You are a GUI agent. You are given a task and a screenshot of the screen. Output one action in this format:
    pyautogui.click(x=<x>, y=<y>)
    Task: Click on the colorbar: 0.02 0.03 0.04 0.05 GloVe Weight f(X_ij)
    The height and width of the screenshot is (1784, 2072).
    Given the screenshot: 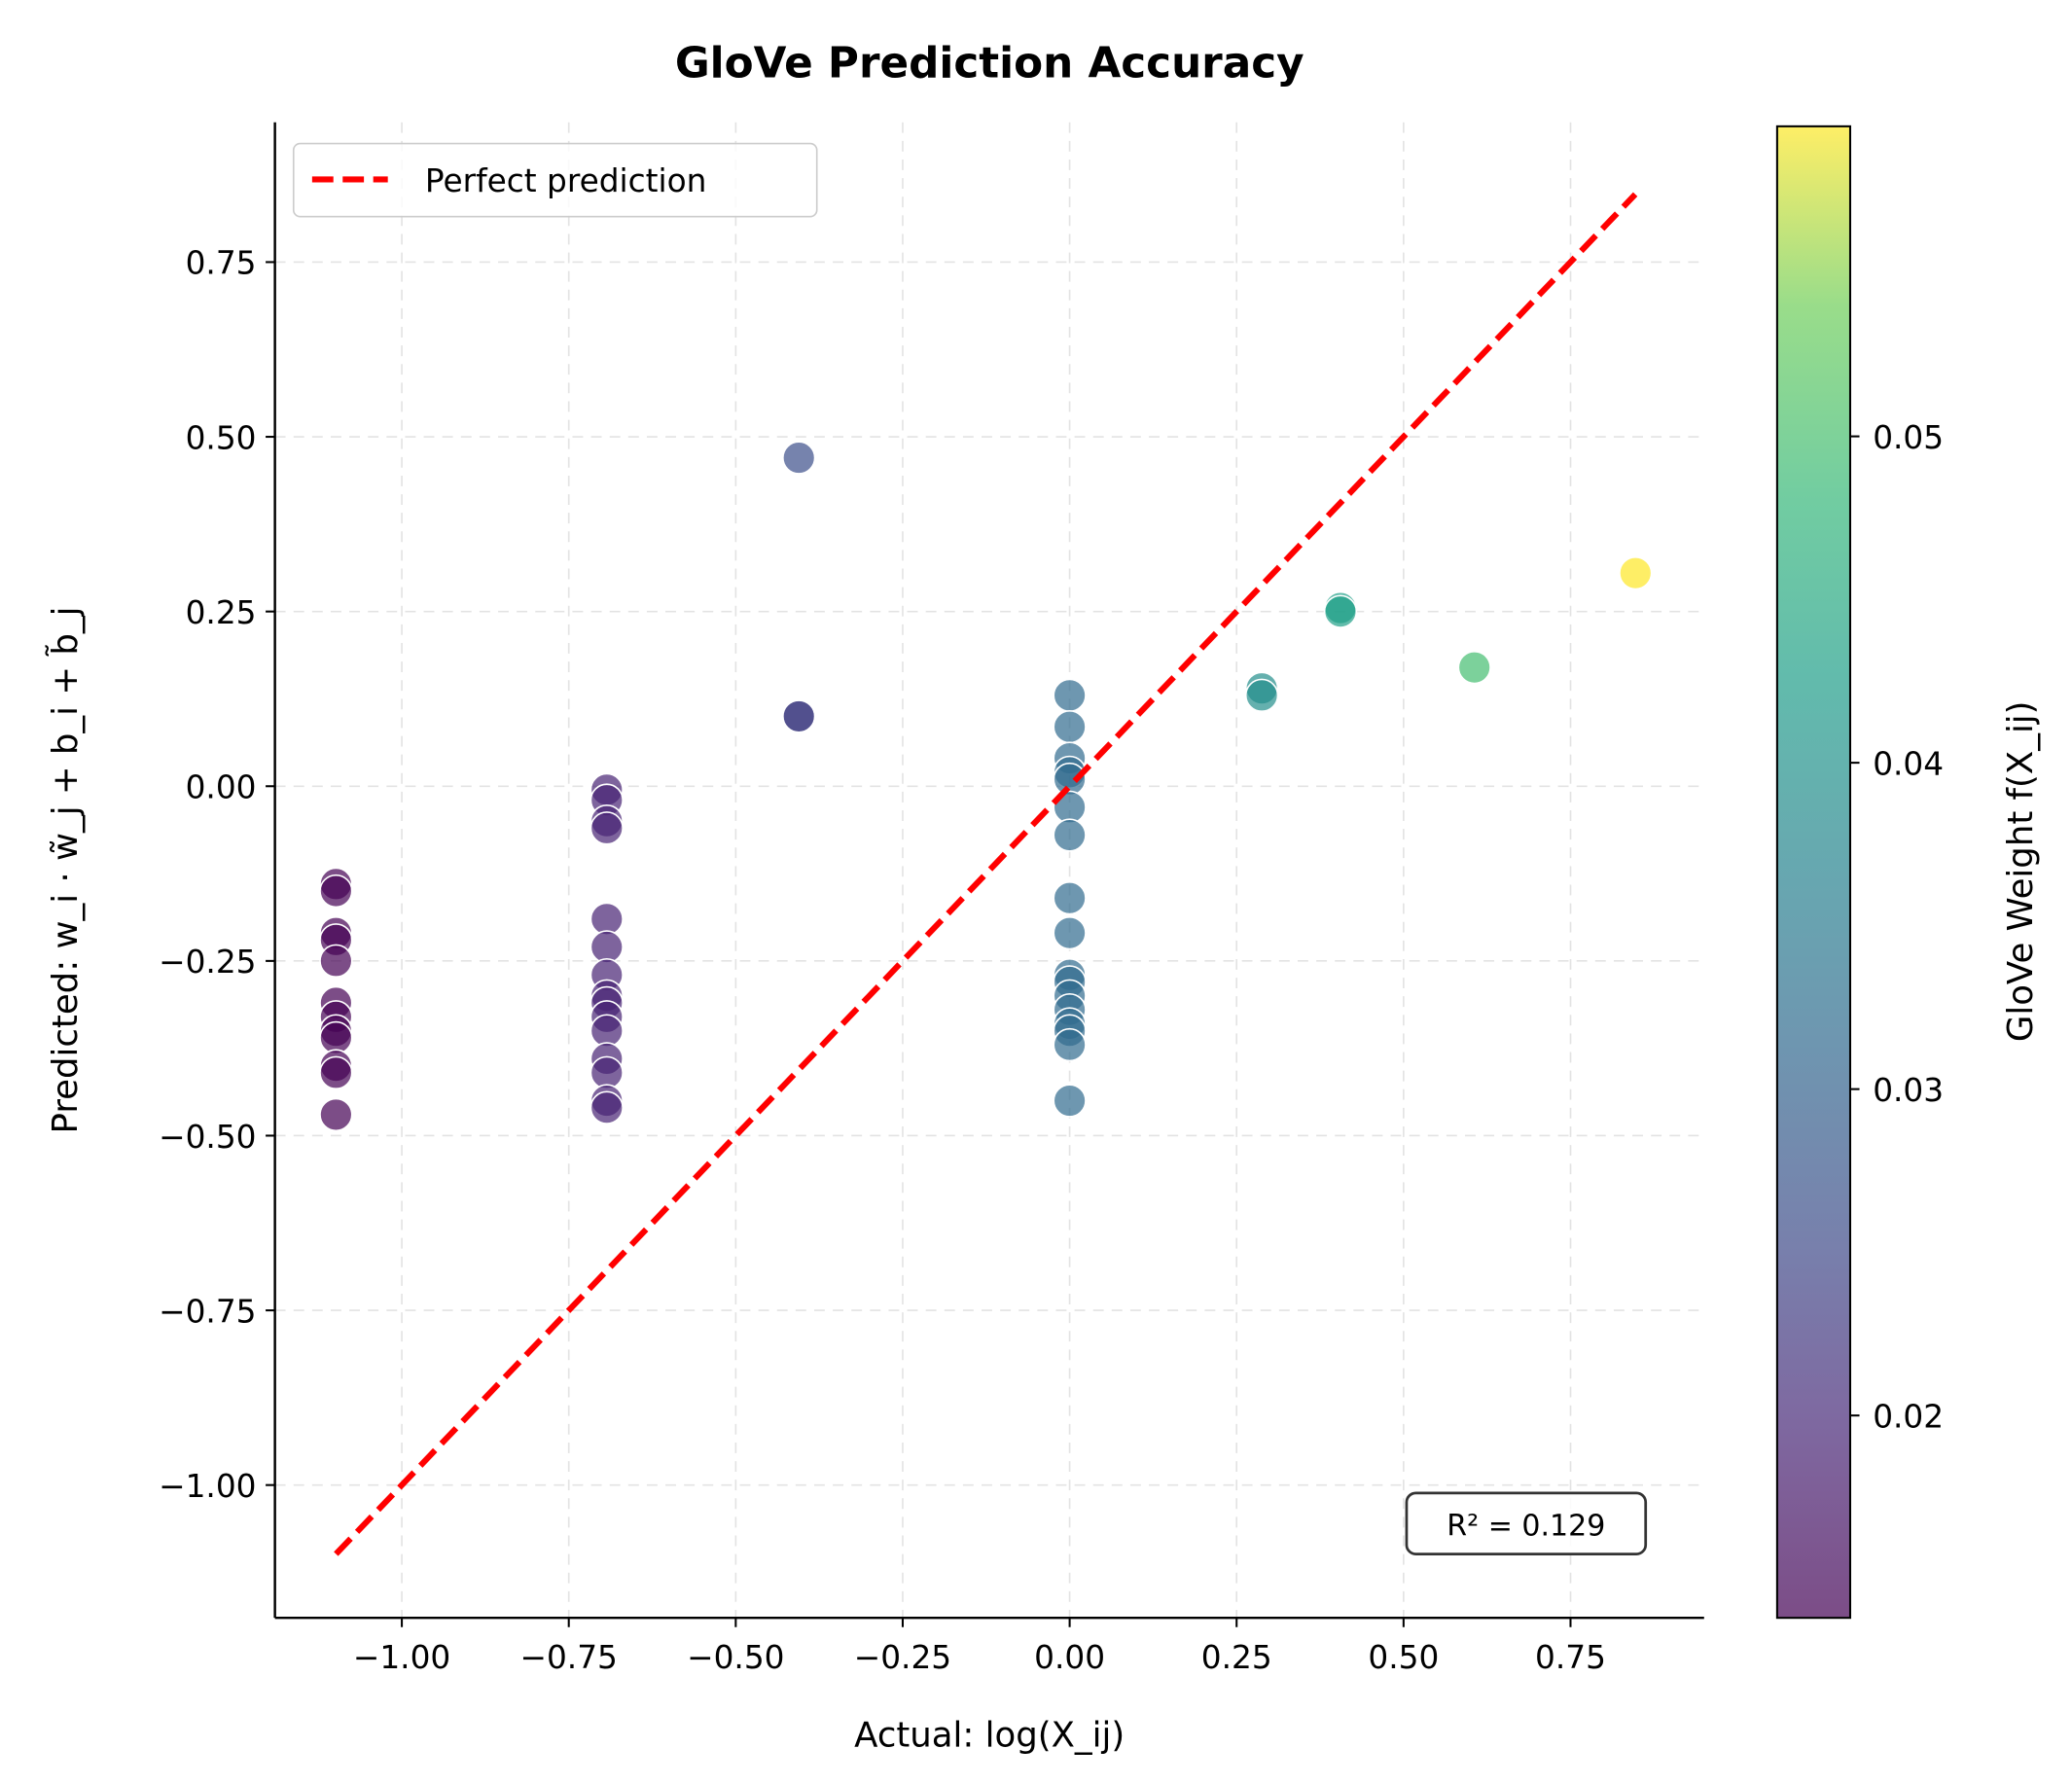 What is the action you would take?
    pyautogui.click(x=1908, y=872)
    